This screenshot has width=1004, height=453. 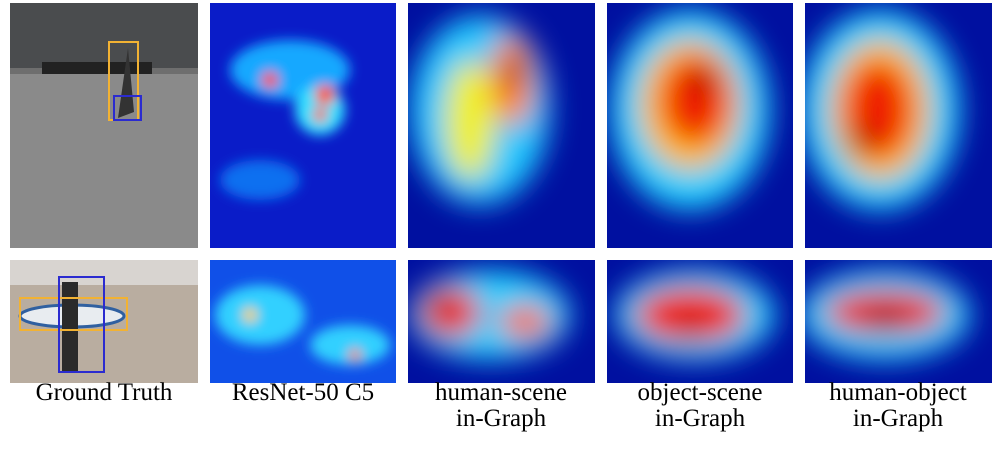 I want to click on caption: ResNet-50 C5, so click(x=303, y=393).